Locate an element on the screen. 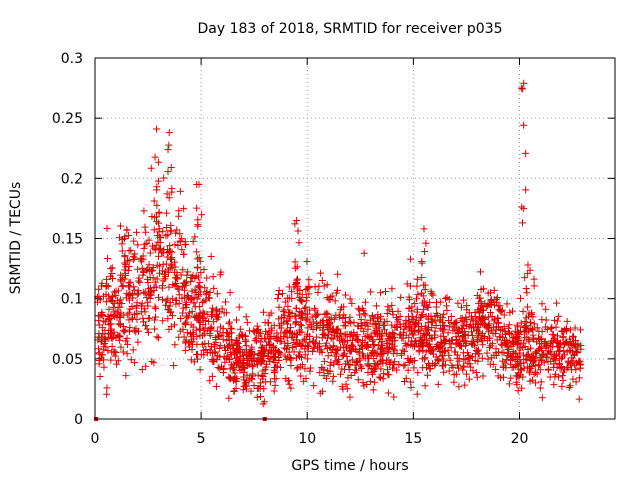 The width and height of the screenshot is (640, 480). y-tick-label: 0.15 is located at coordinates (67, 240).